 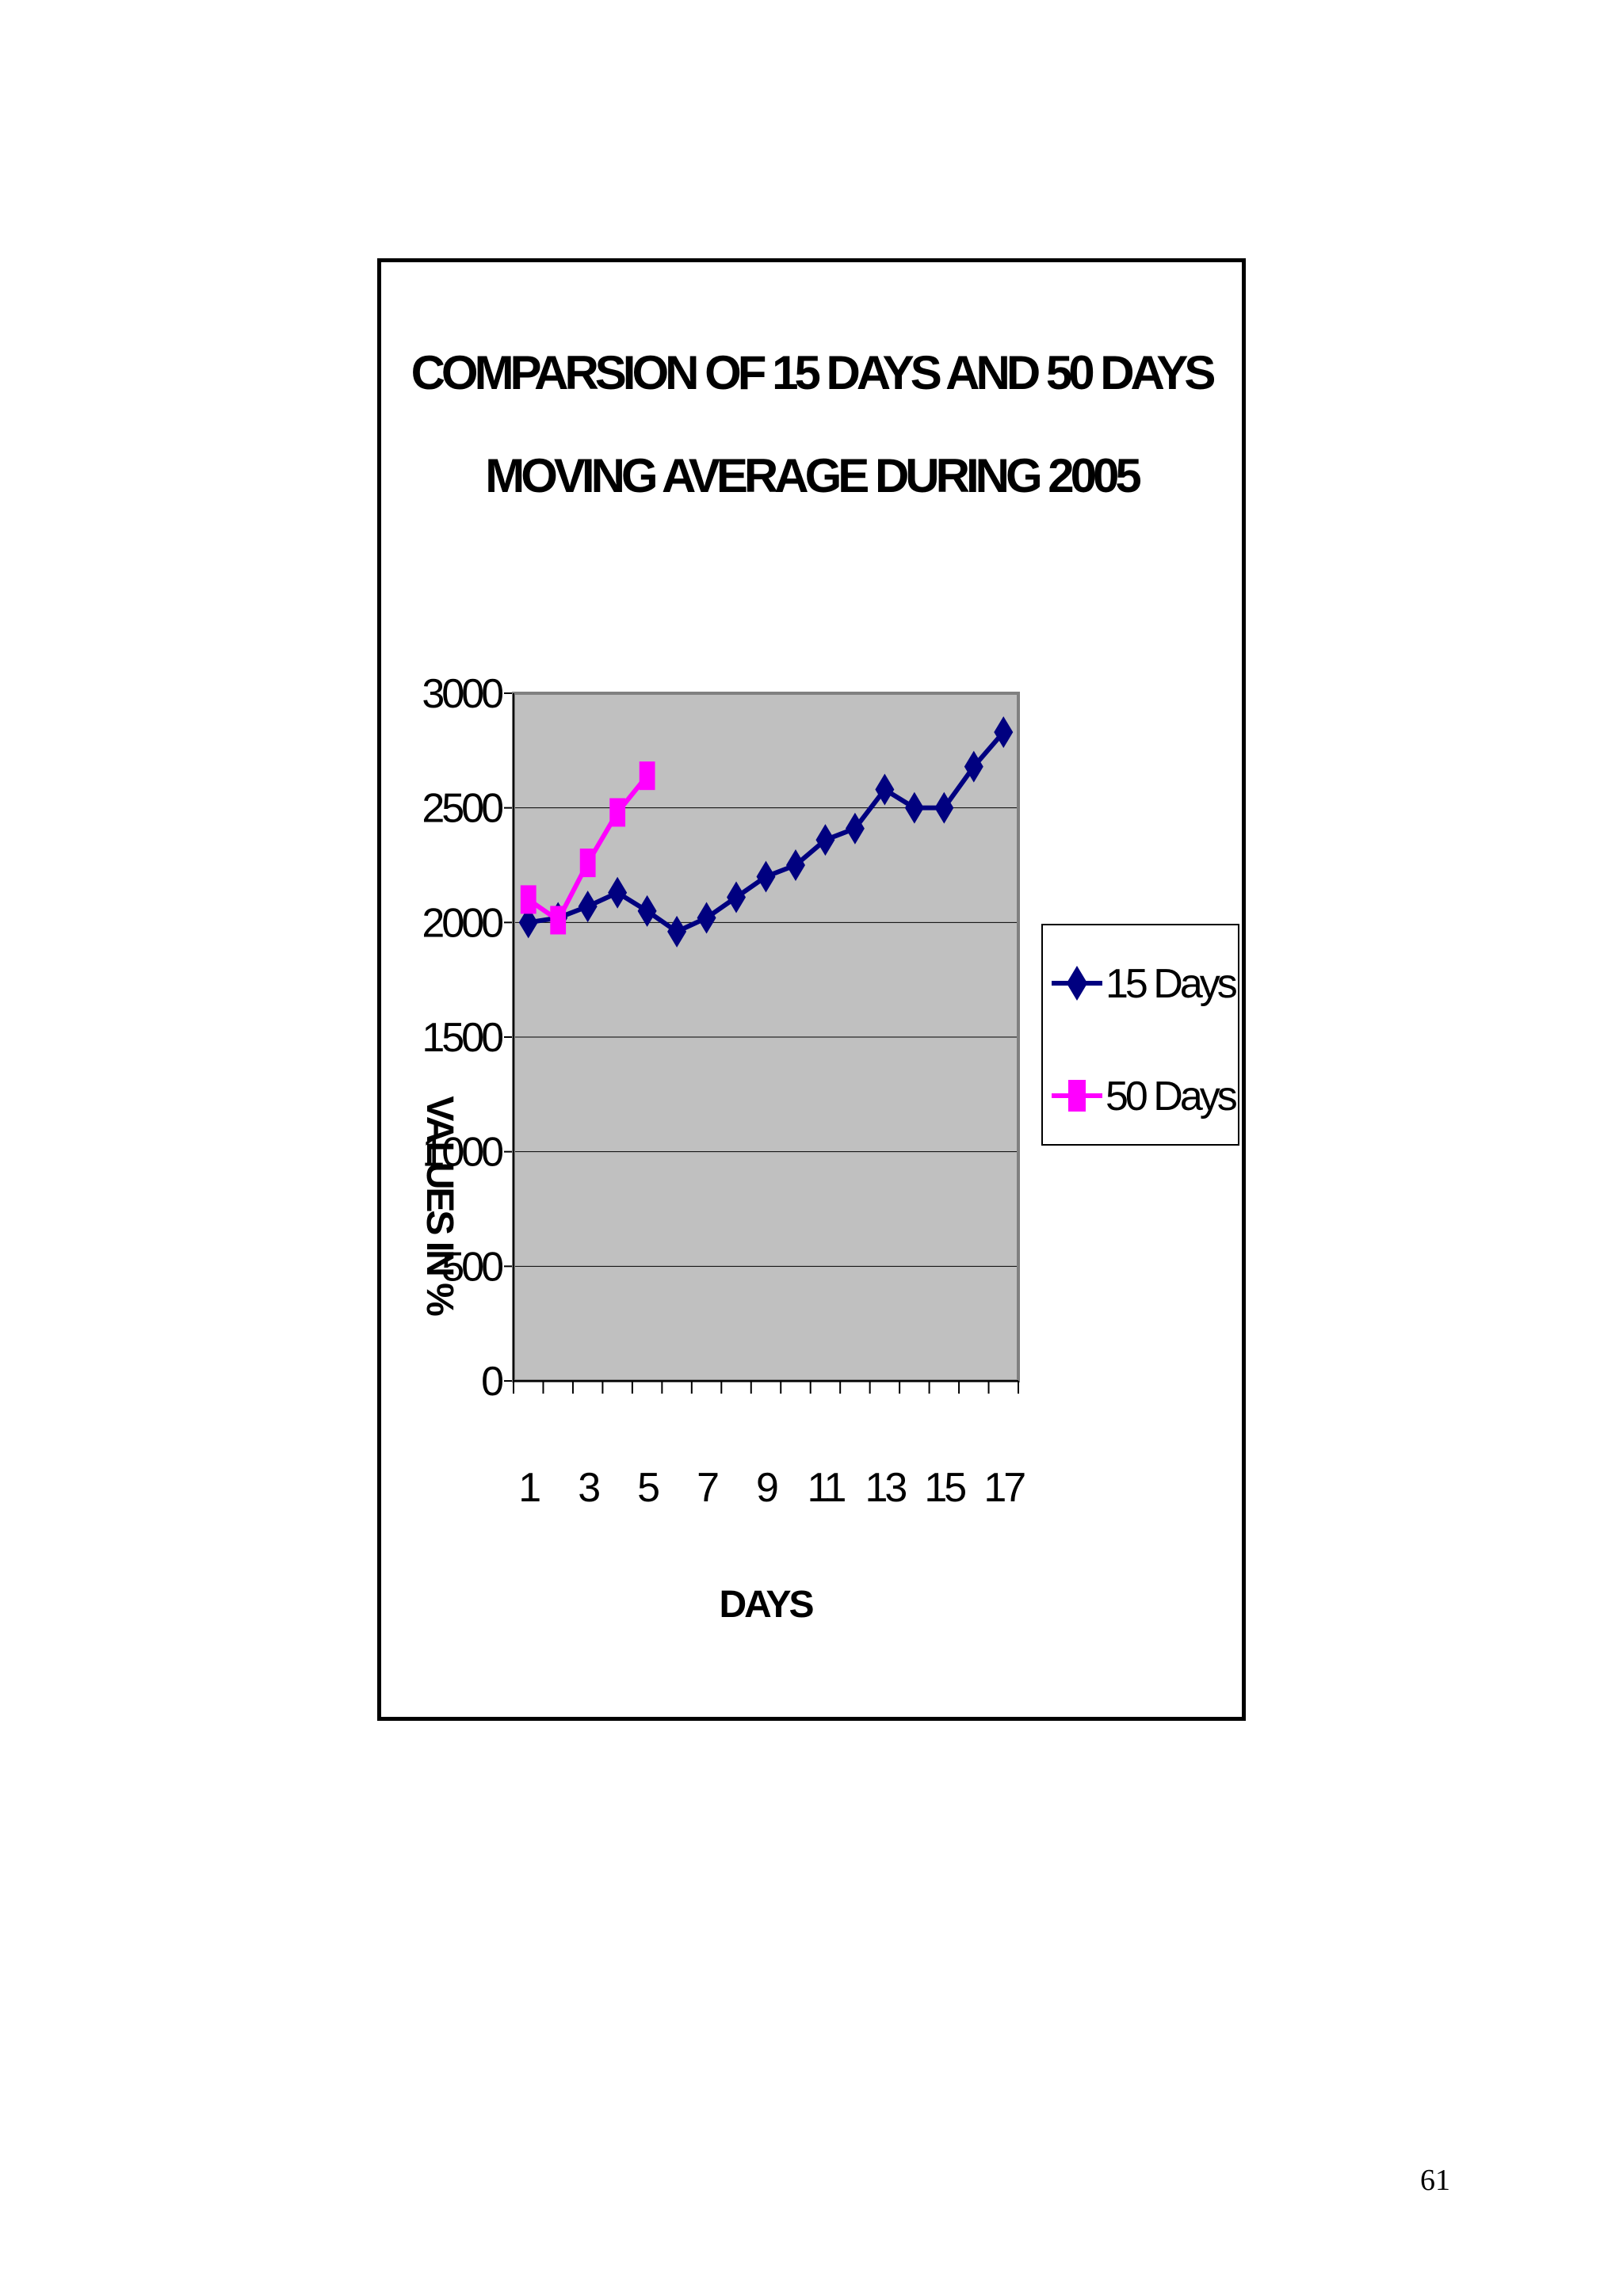 What do you see at coordinates (1435, 2180) in the screenshot?
I see `page-number: 61` at bounding box center [1435, 2180].